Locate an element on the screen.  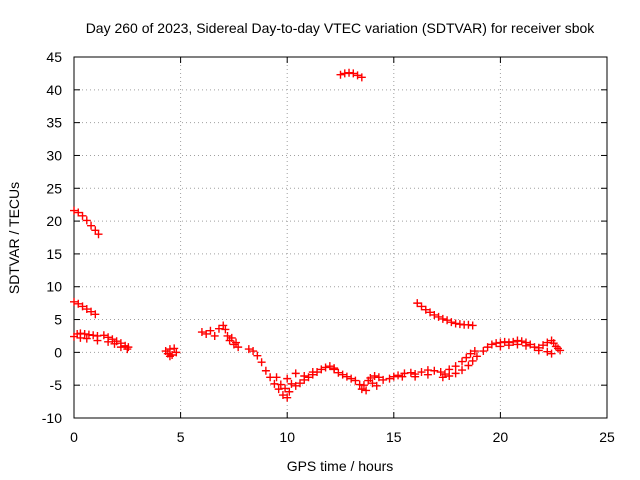
series-arc-19h-22h is located at coordinates (511, 346).